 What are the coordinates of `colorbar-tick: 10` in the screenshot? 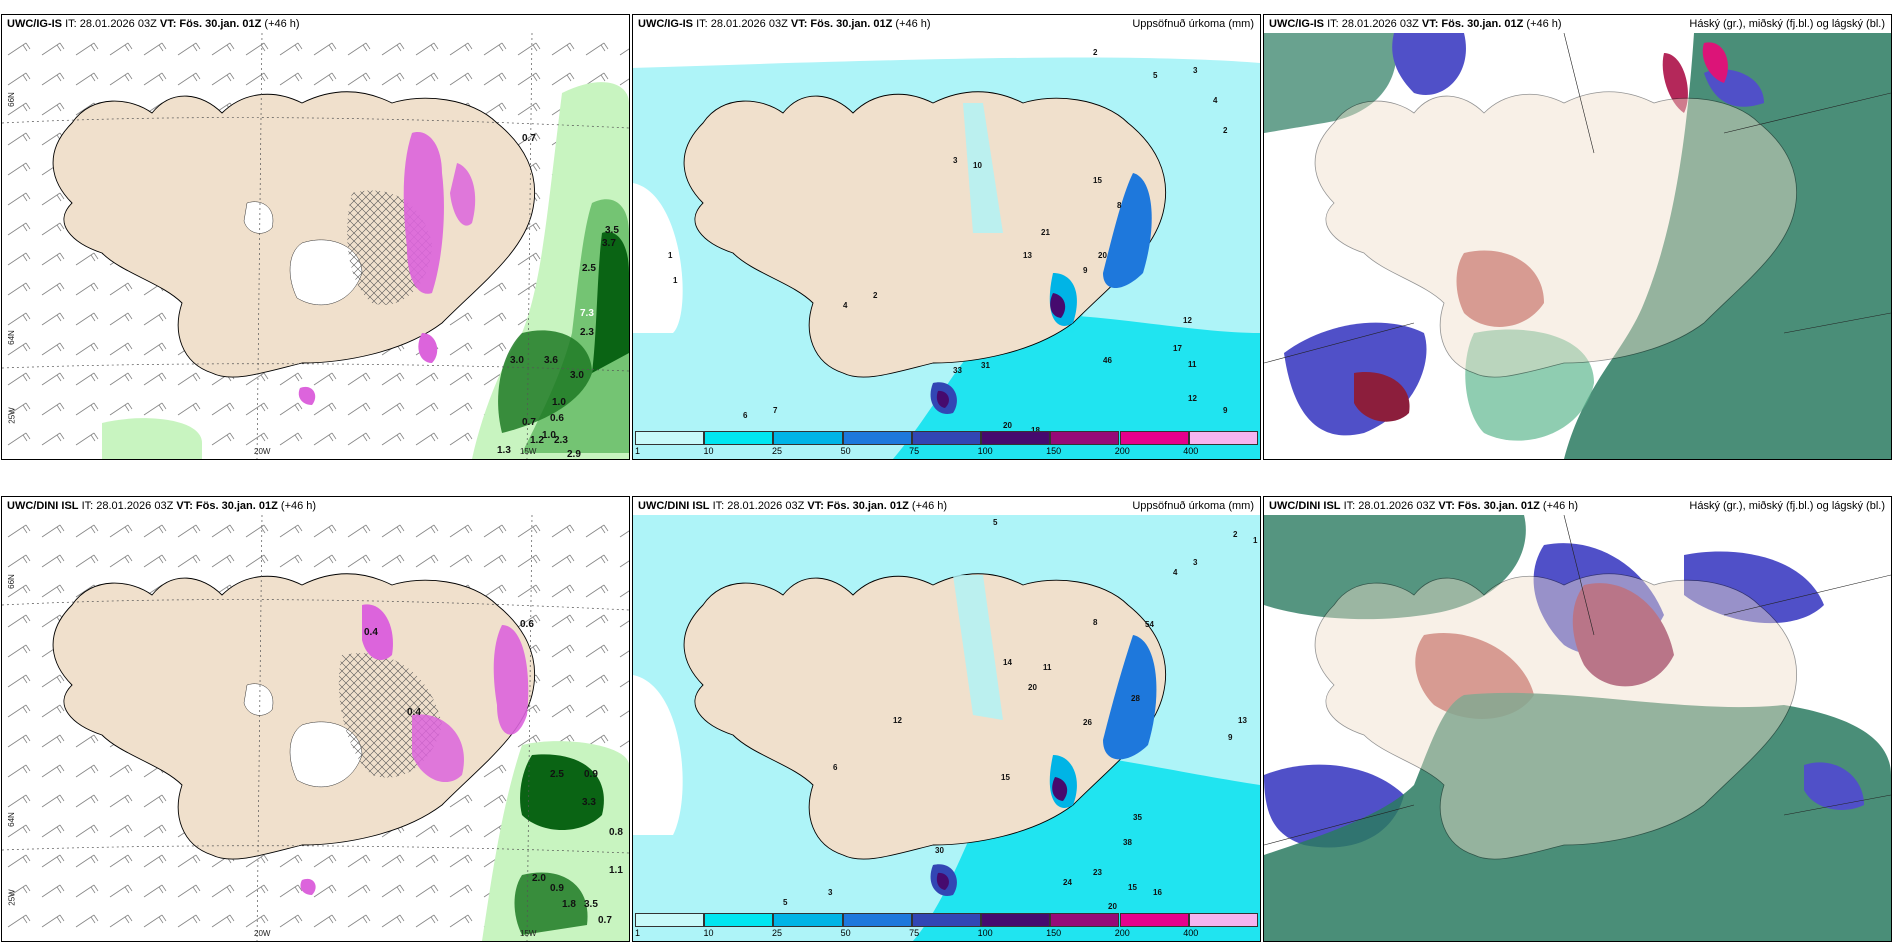 It's located at (708, 451).